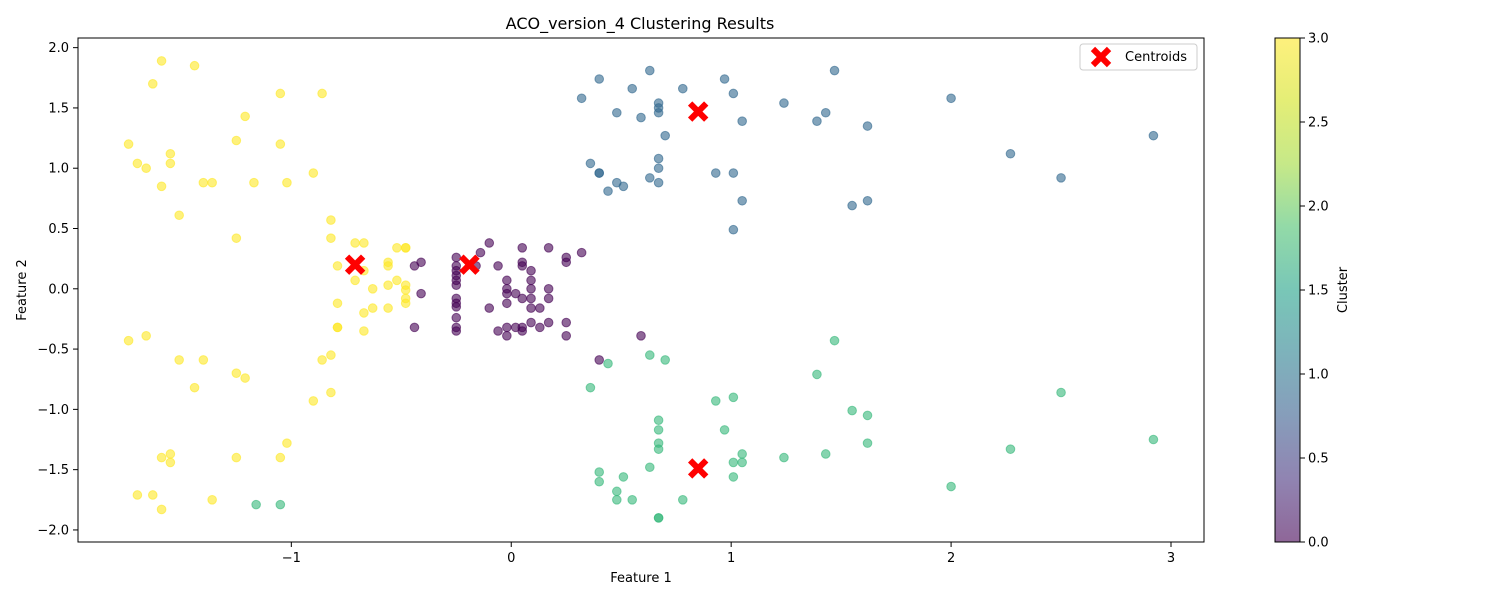  What do you see at coordinates (1318, 123) in the screenshot?
I see `colorbar-tick-label: 2.5` at bounding box center [1318, 123].